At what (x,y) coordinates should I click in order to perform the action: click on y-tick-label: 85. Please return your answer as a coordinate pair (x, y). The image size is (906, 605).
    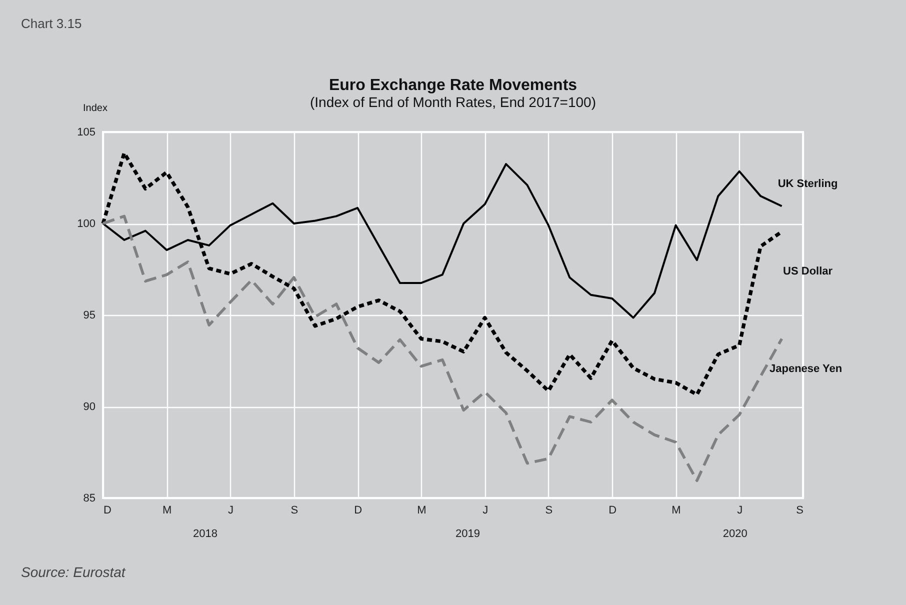
    Looking at the image, I should click on (89, 498).